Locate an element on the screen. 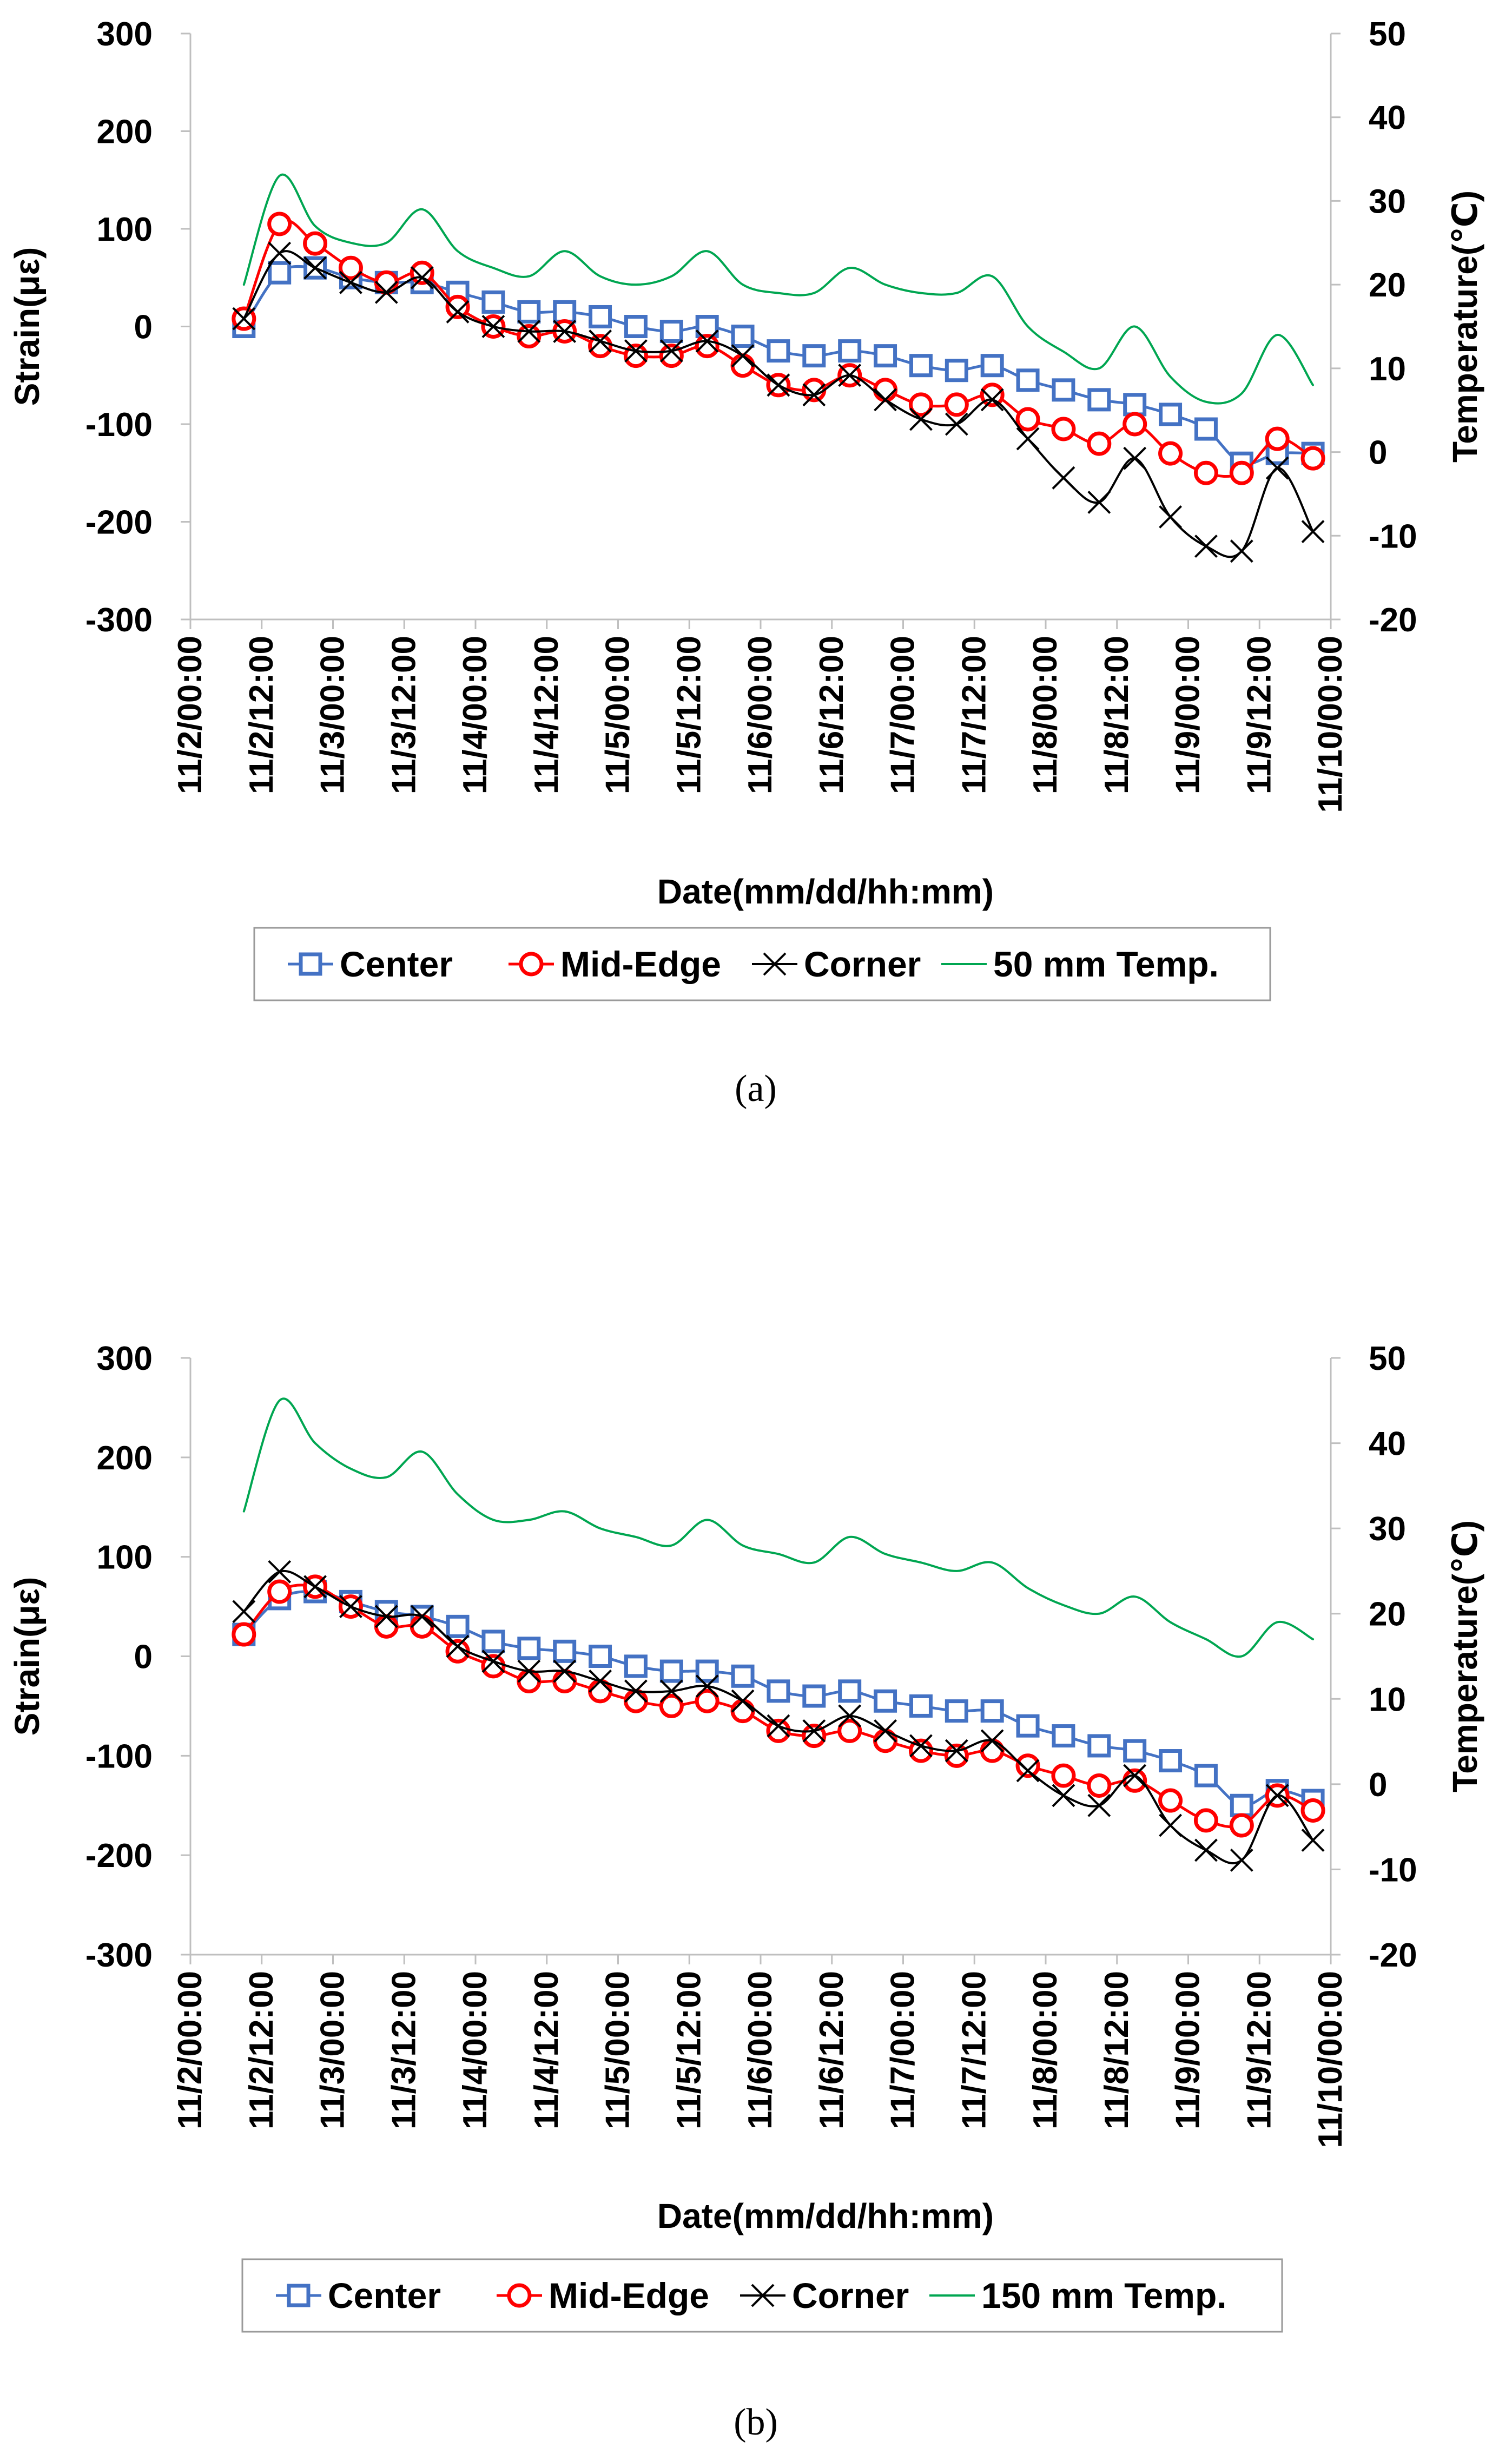 This screenshot has width=1512, height=2454. panel-a-y2-tick-label: 30 is located at coordinates (1387, 202).